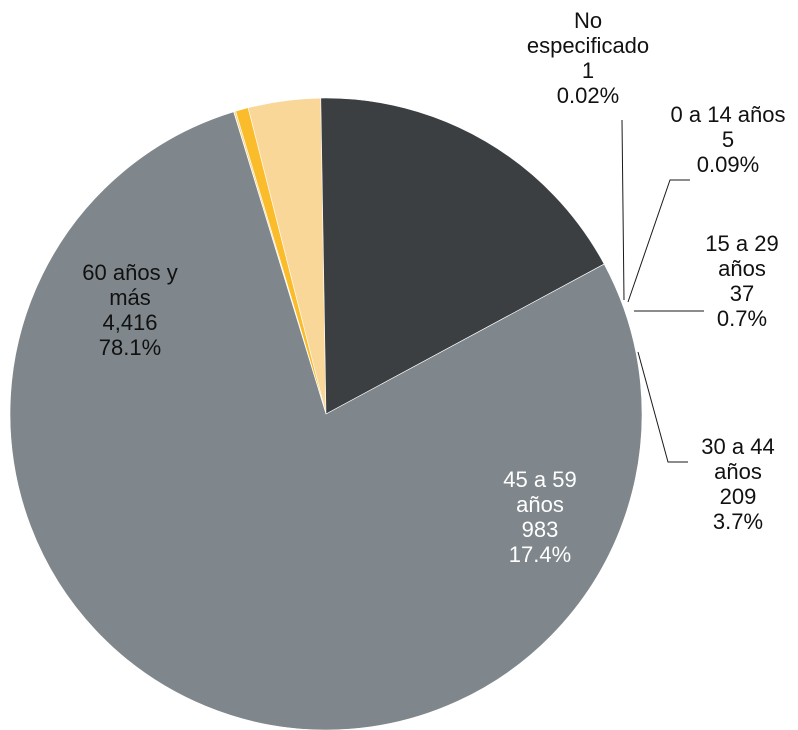  What do you see at coordinates (742, 318) in the screenshot?
I see `label-15-a-29-percent: 0.7%` at bounding box center [742, 318].